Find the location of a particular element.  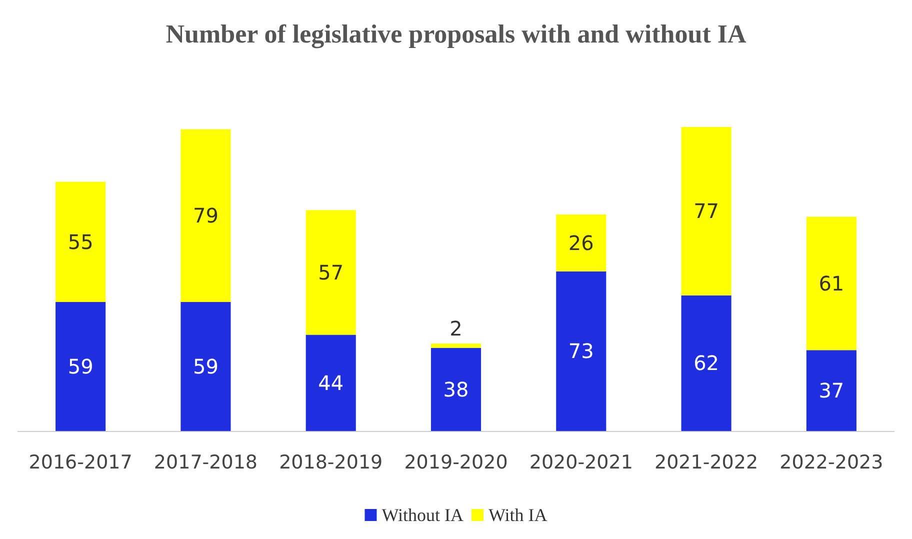

x-tick-label: 2016-2017 is located at coordinates (80, 463).